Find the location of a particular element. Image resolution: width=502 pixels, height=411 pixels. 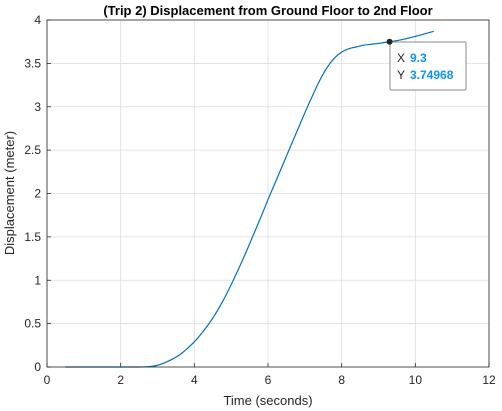

x-tick-label: 6 is located at coordinates (268, 380).